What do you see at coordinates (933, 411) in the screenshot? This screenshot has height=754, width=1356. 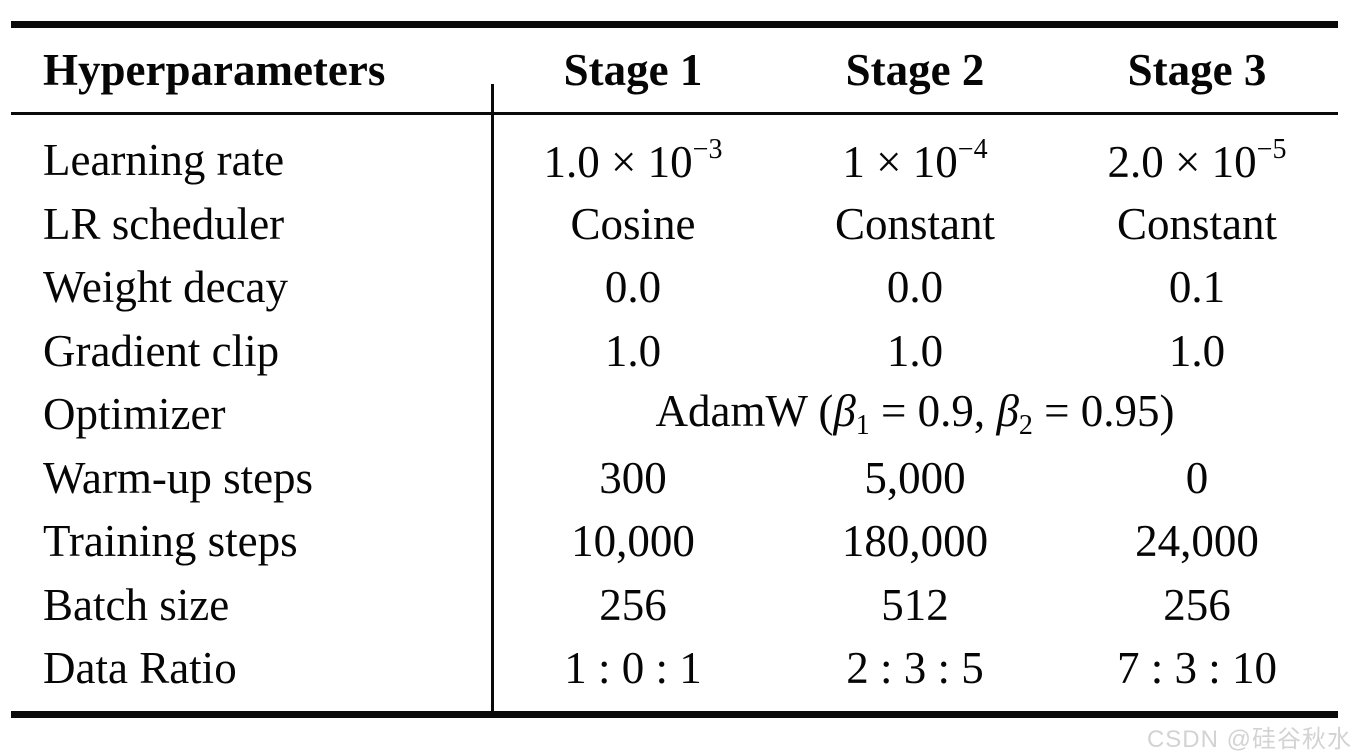 I see `beta1-value: = 0.9,` at bounding box center [933, 411].